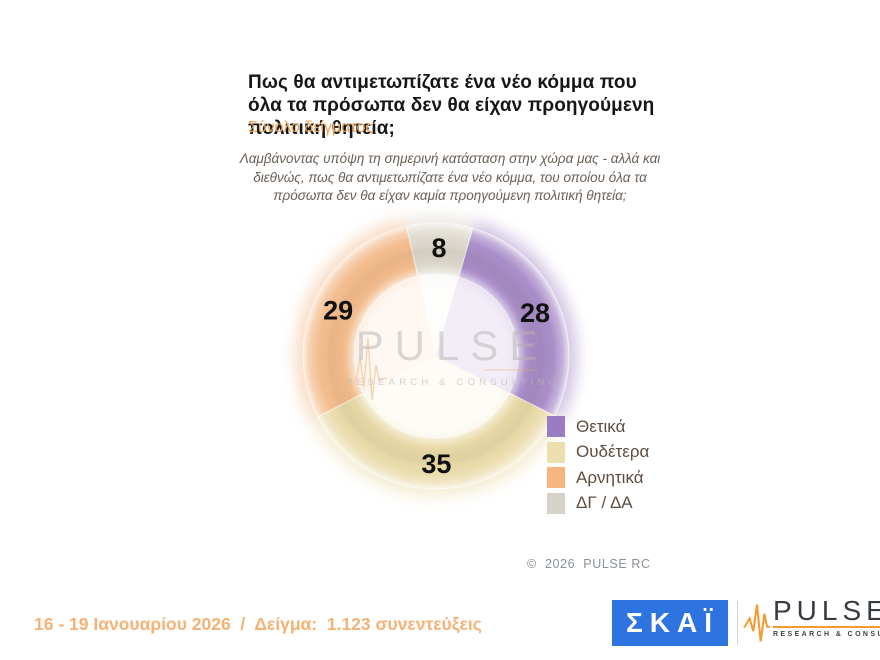 Image resolution: width=880 pixels, height=660 pixels. I want to click on legend-item: Θετικά, so click(598, 427).